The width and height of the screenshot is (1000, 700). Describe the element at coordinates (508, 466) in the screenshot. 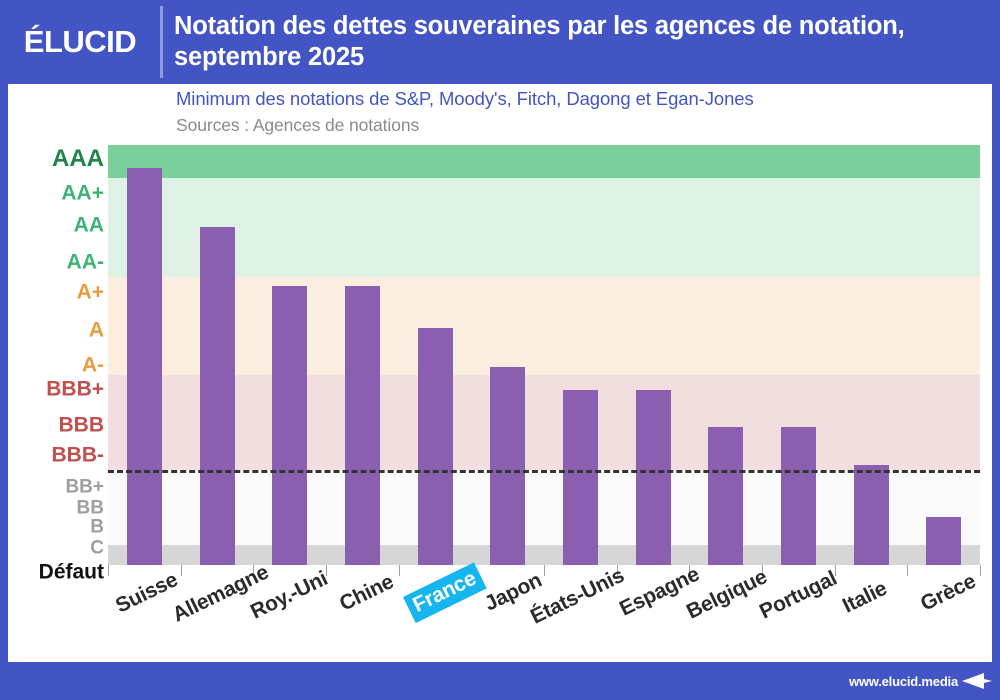

I see `bar-japon` at that location.